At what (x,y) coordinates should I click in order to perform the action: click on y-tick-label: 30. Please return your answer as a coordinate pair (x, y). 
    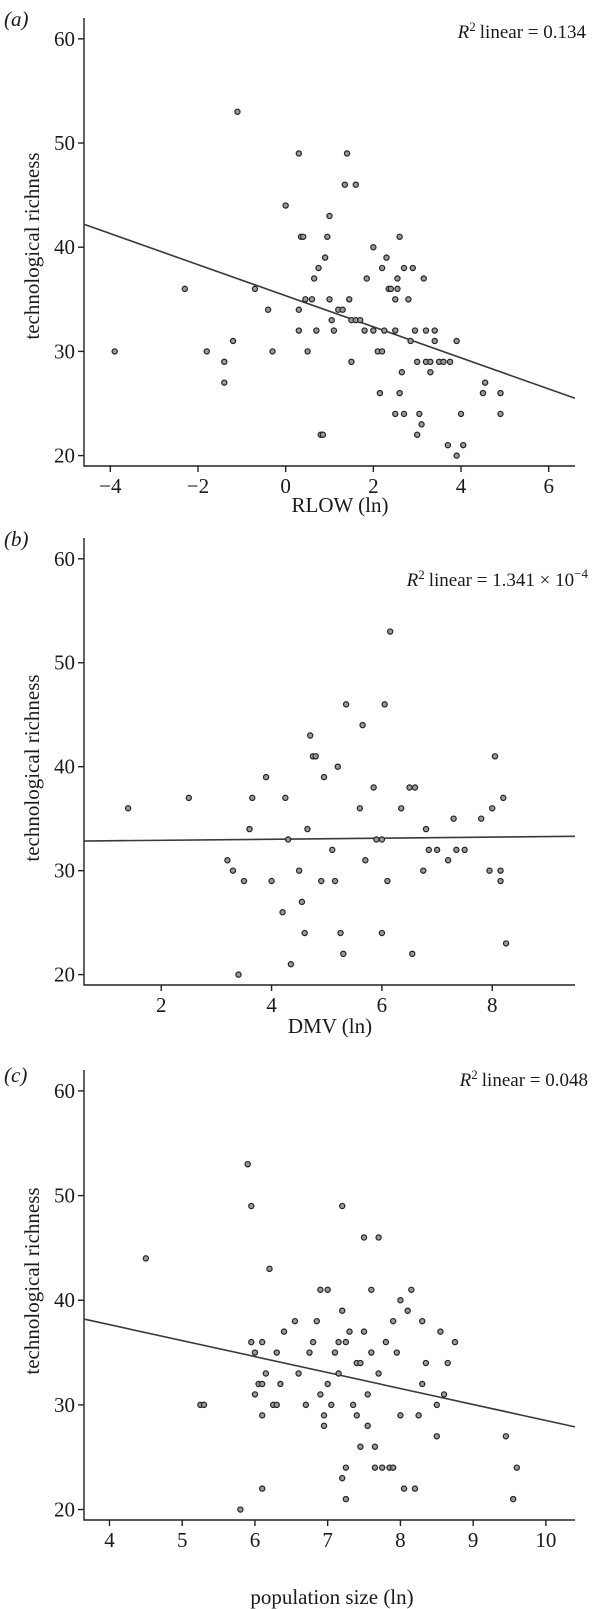
    Looking at the image, I should click on (64, 1405).